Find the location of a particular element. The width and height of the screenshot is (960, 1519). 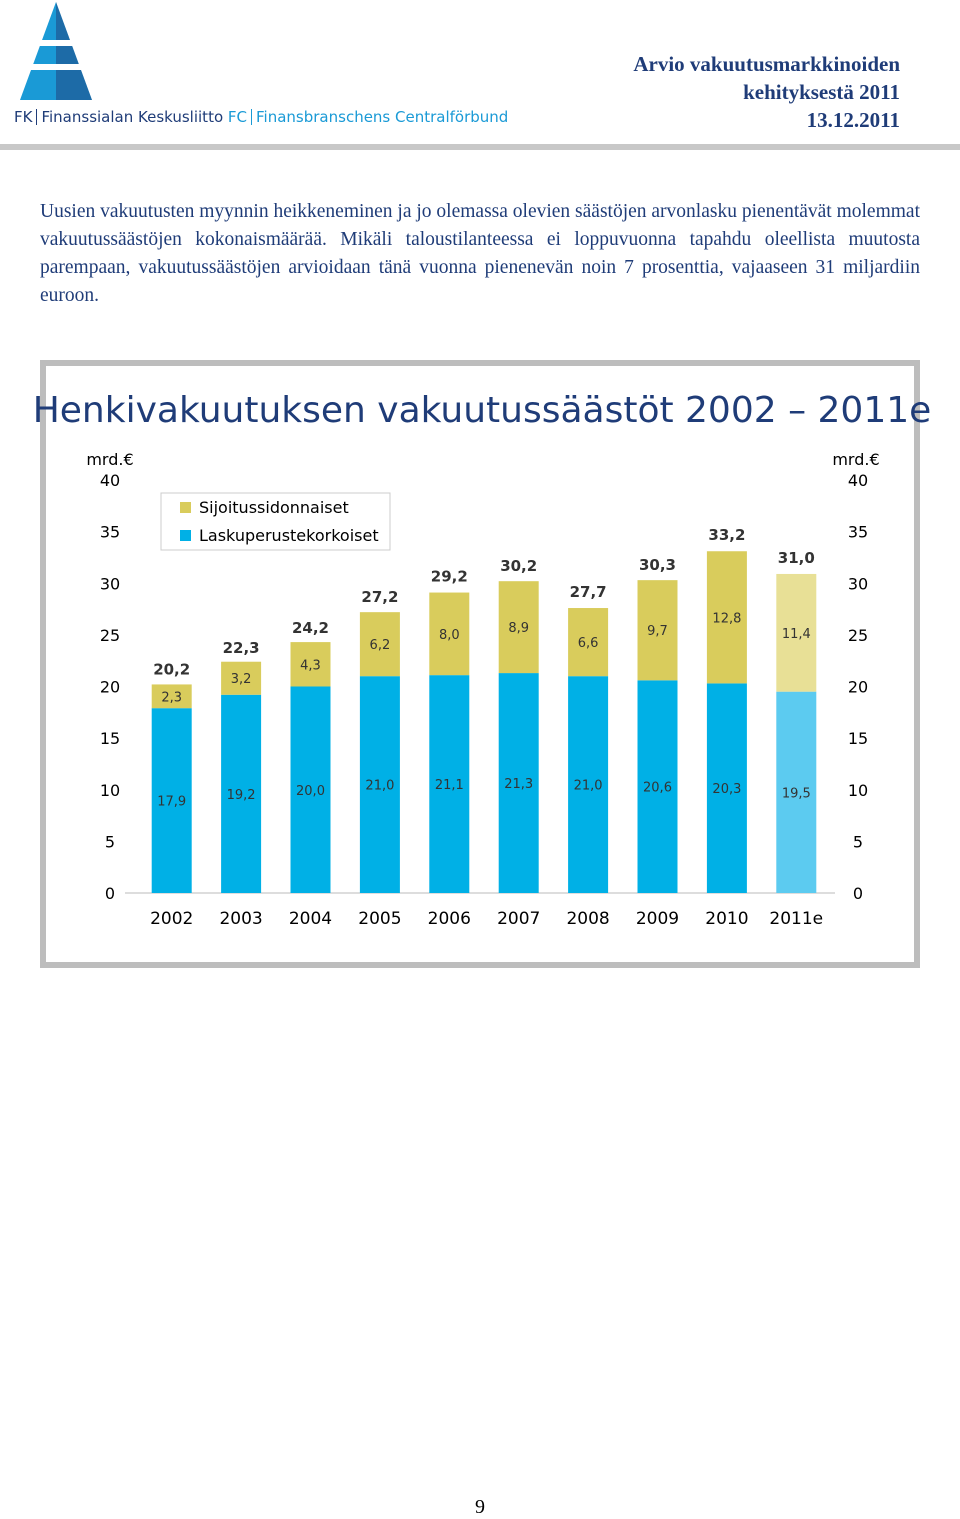

y2-tick-label: 35 is located at coordinates (858, 532).